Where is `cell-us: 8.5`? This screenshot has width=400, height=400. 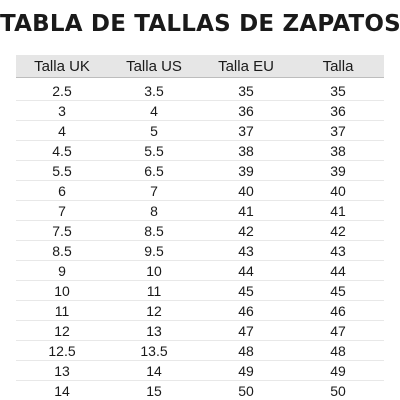
cell-us: 8.5 is located at coordinates (154, 230).